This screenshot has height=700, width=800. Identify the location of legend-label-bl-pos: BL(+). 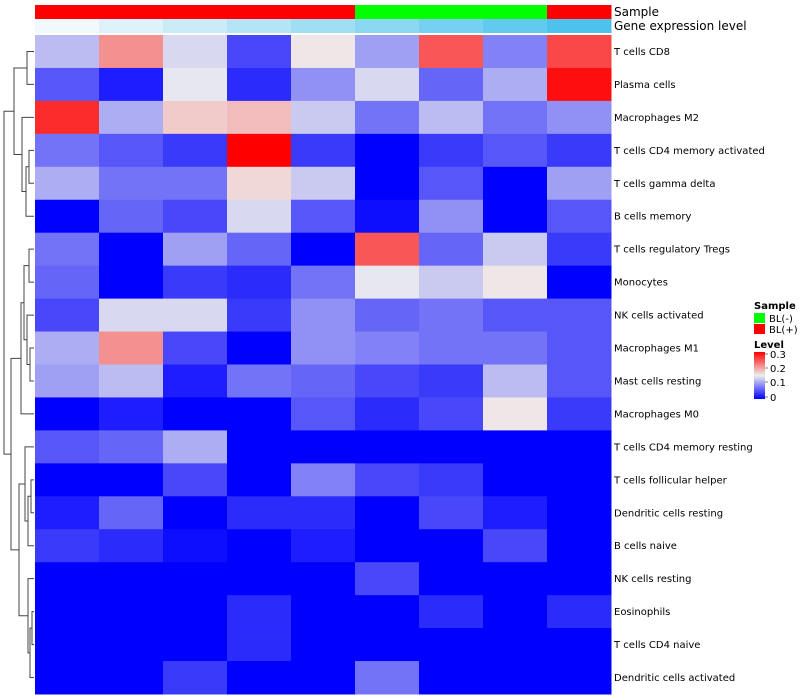
(783, 330).